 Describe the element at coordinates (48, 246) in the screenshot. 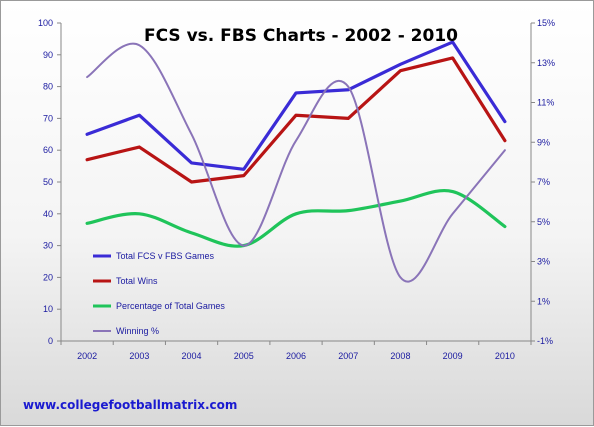

I see `left-tick-label: 30` at that location.